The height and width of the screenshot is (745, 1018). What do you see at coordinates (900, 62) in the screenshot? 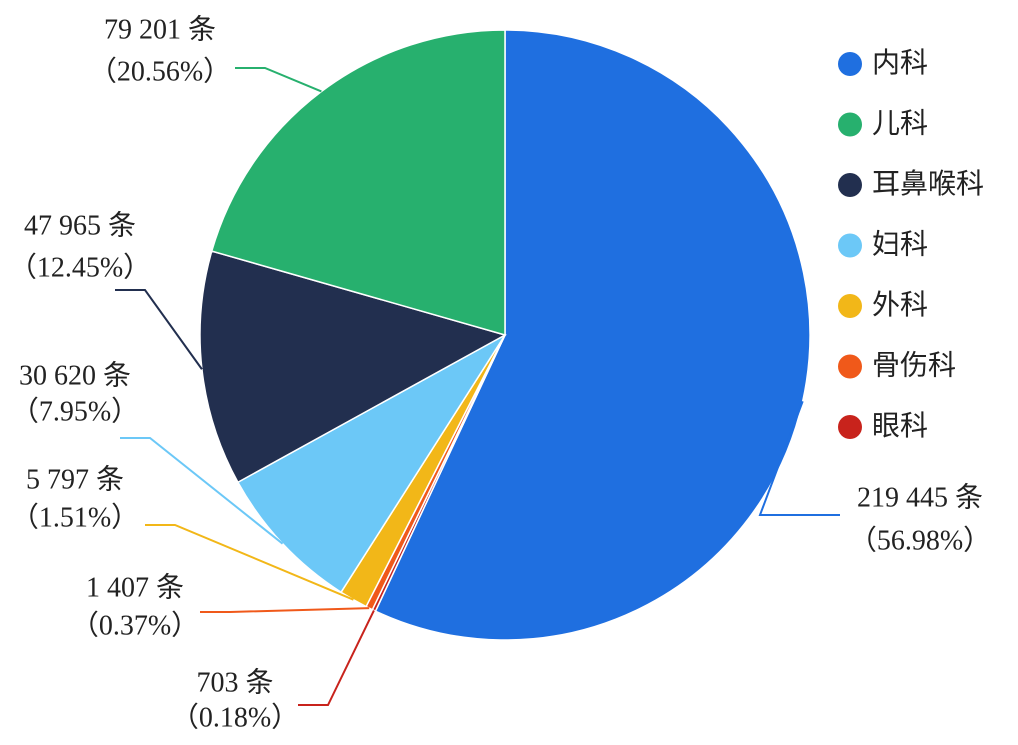
I see `legend-label: 内科` at bounding box center [900, 62].